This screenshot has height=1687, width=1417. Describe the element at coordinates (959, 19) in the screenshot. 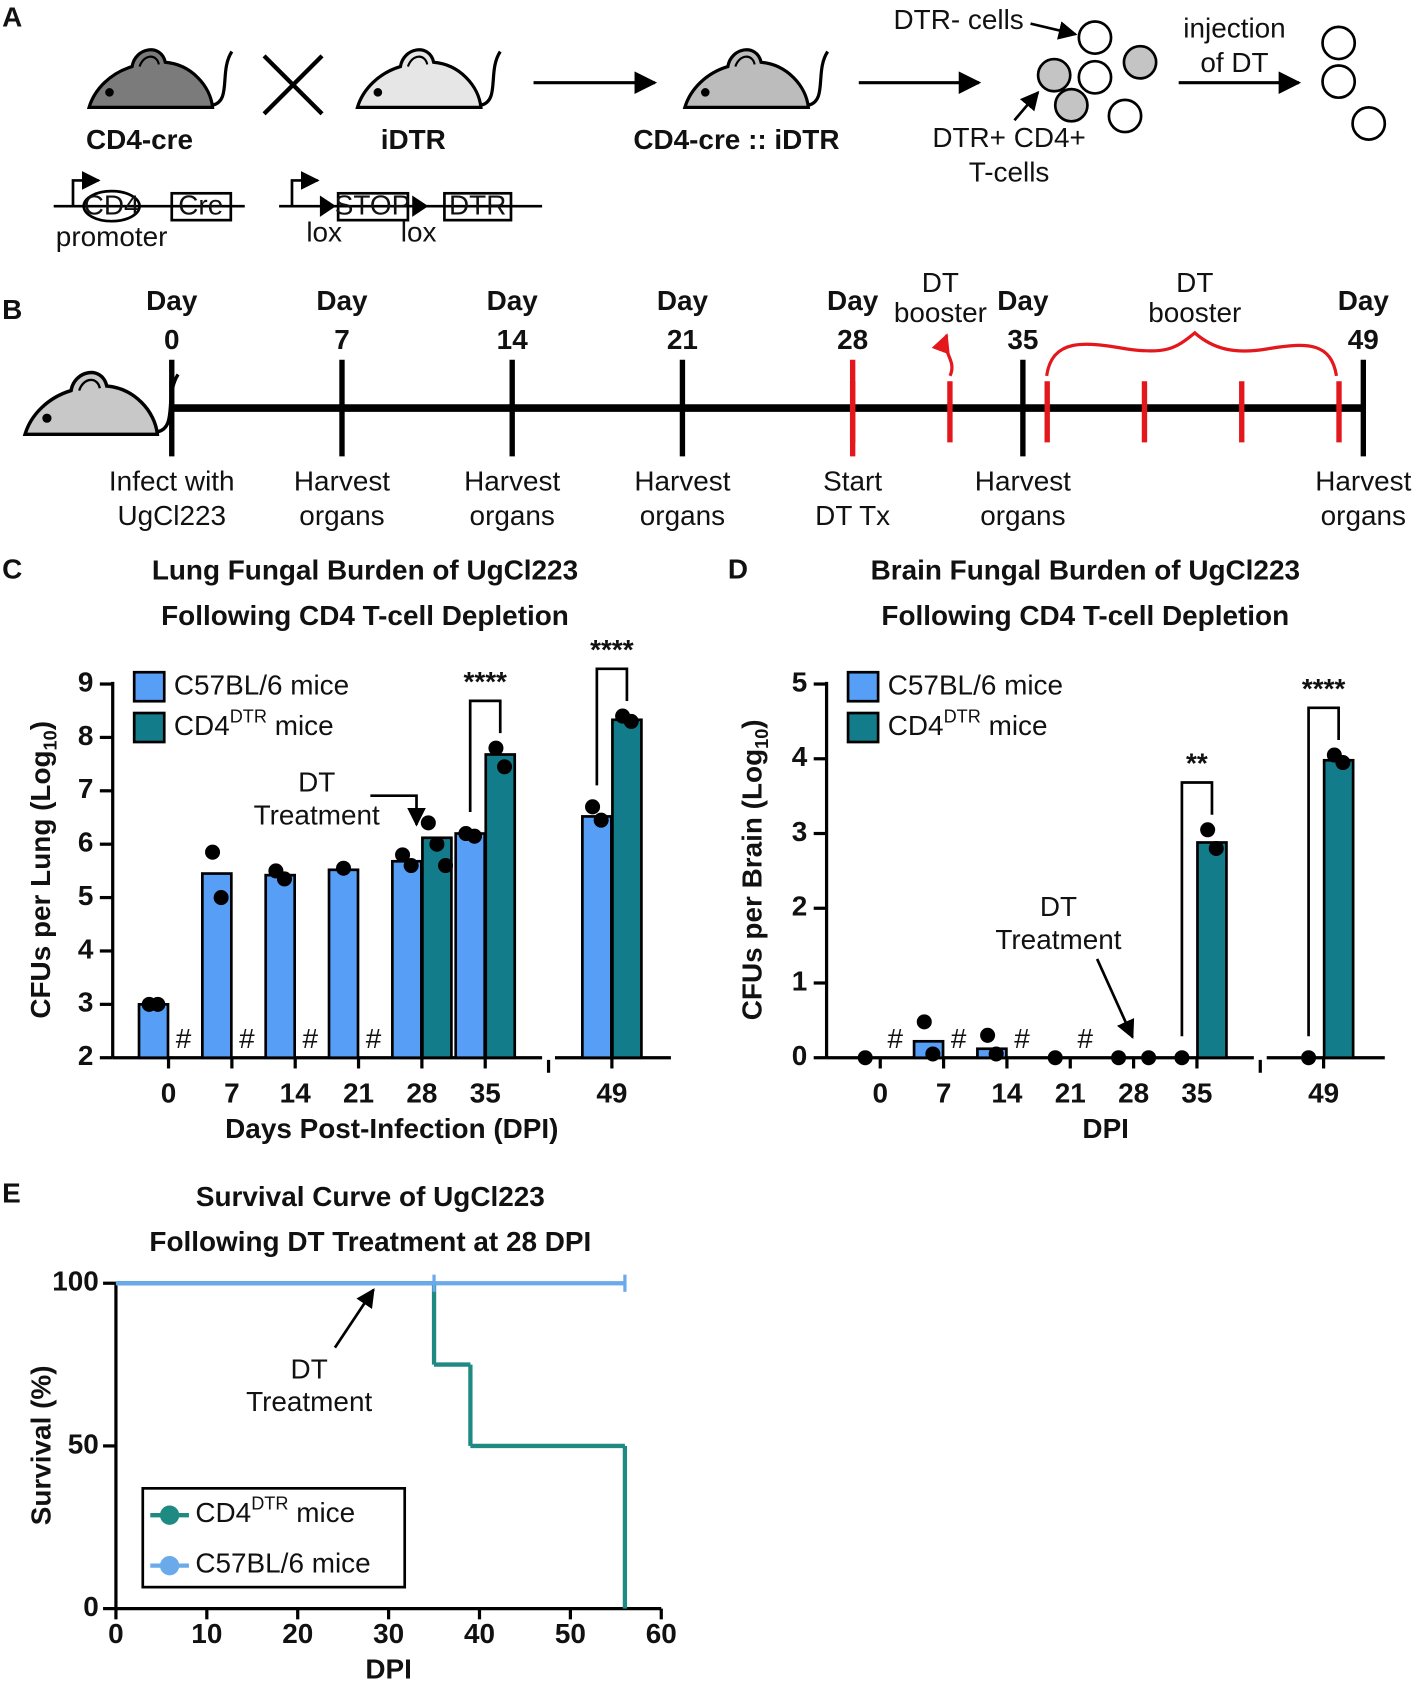

I see `cell-label: DTR- cells` at that location.